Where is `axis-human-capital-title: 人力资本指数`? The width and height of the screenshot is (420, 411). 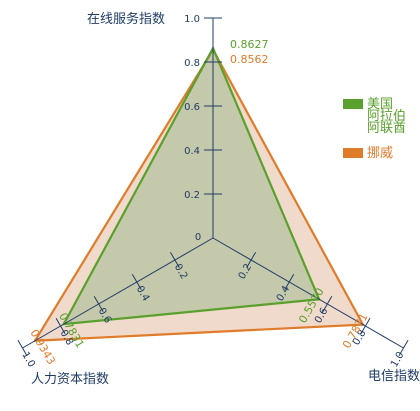 axis-human-capital-title: 人力资本指数 is located at coordinates (70, 379).